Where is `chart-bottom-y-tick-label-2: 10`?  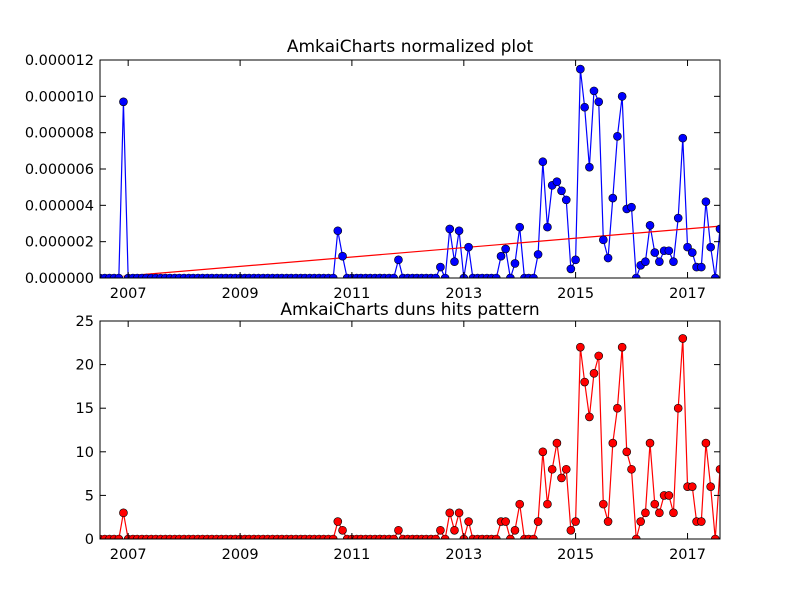 chart-bottom-y-tick-label-2: 10 is located at coordinates (85, 453).